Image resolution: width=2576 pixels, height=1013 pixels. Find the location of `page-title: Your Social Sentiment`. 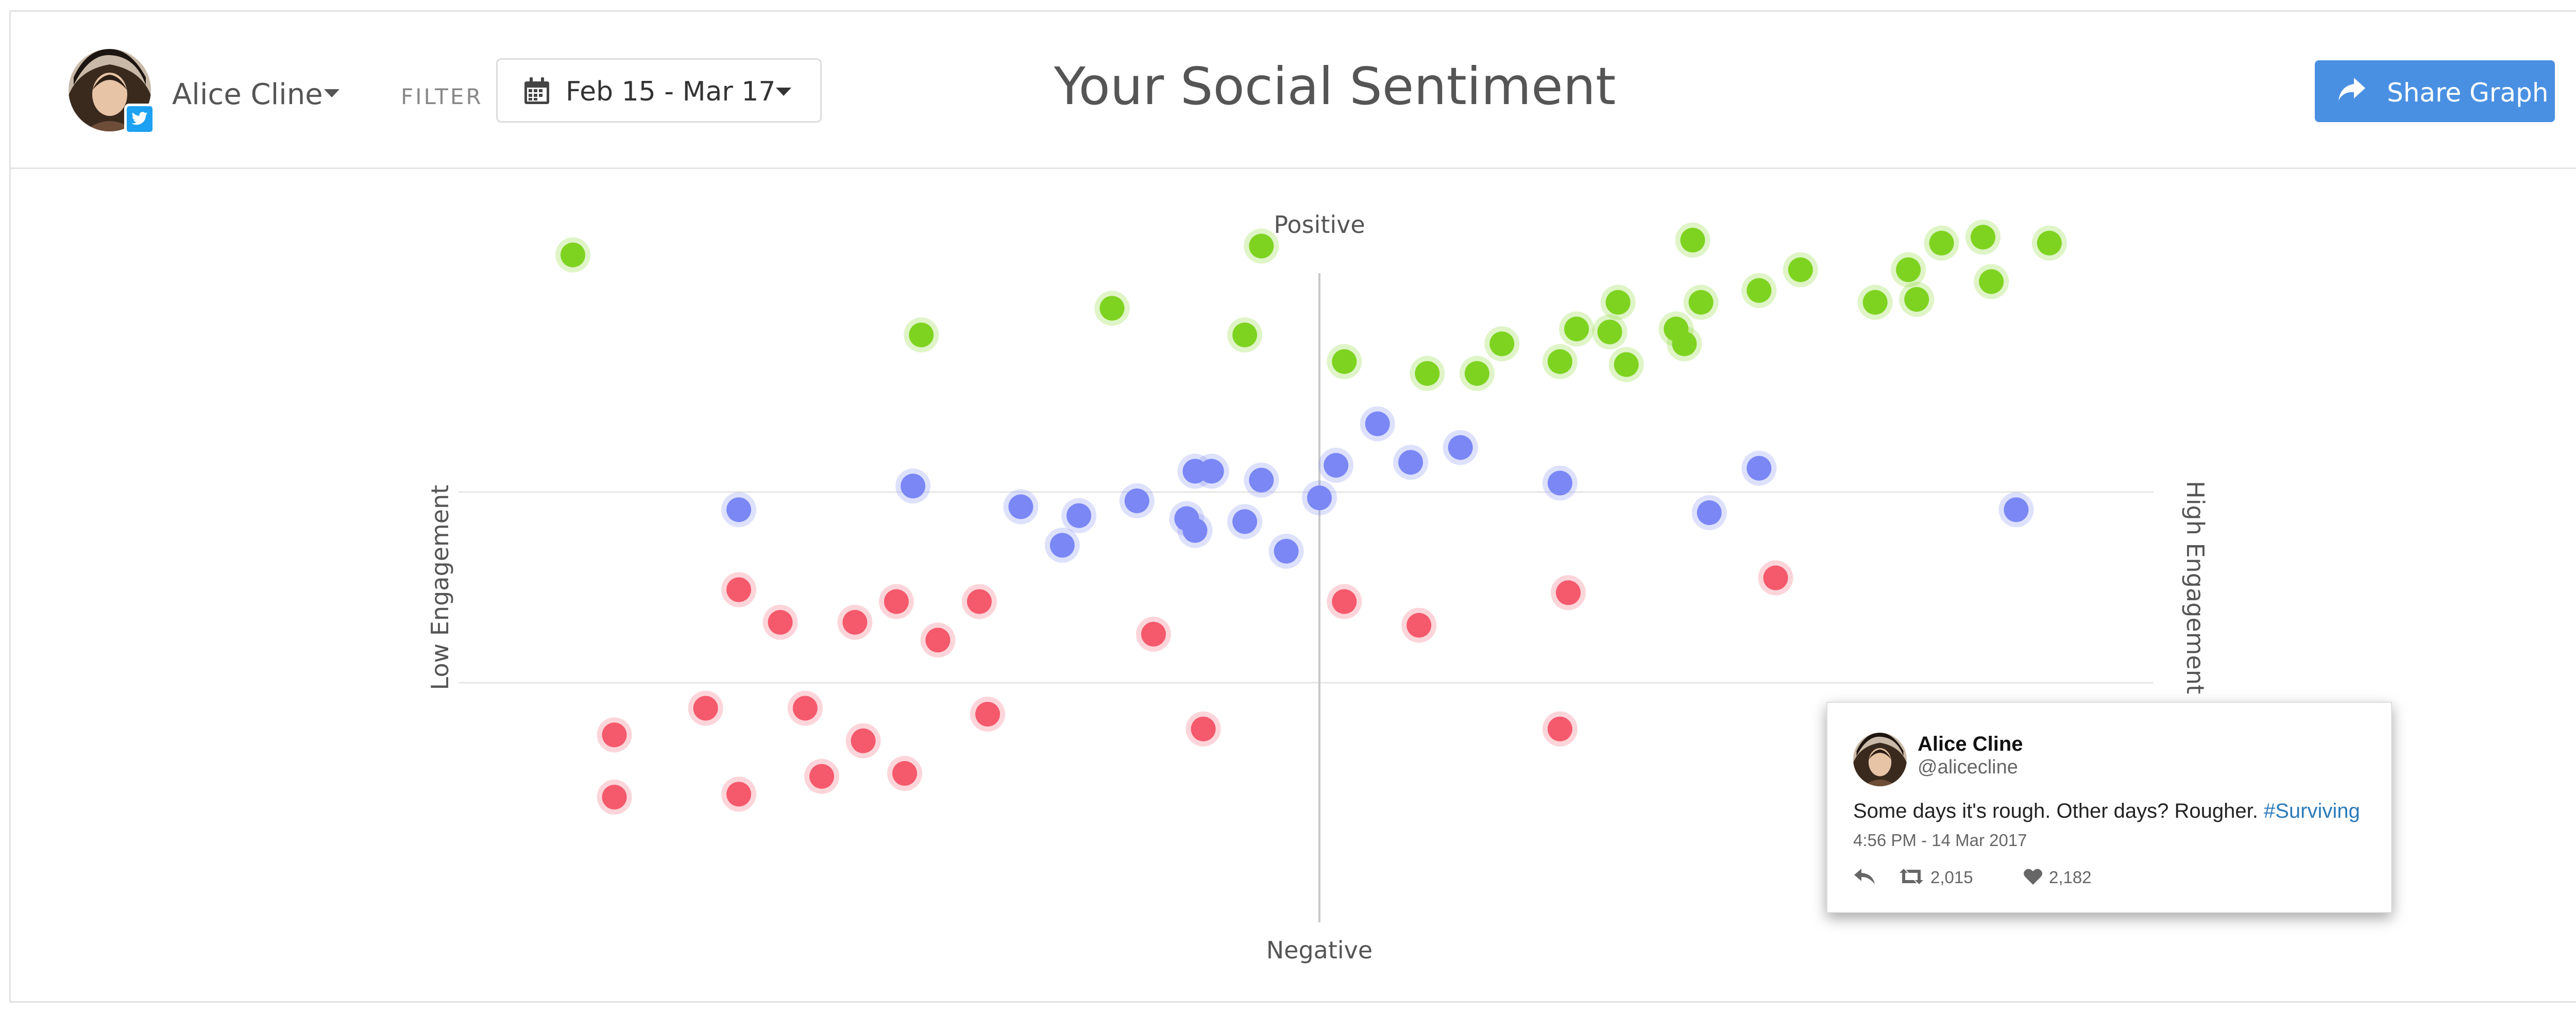

page-title: Your Social Sentiment is located at coordinates (1335, 86).